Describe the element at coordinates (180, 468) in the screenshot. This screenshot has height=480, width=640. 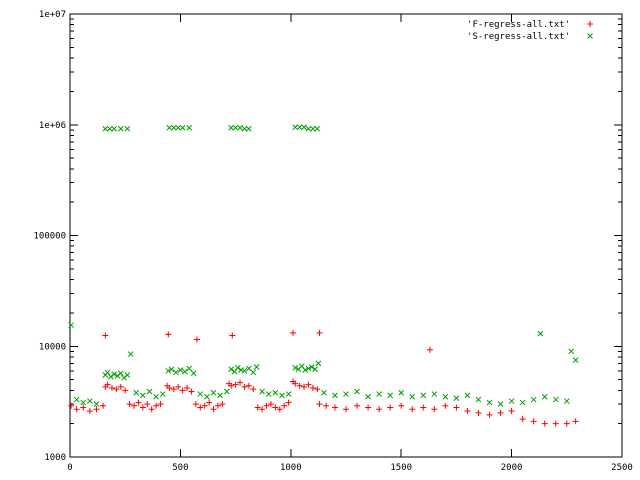
I see `x-tick-label: 500` at that location.